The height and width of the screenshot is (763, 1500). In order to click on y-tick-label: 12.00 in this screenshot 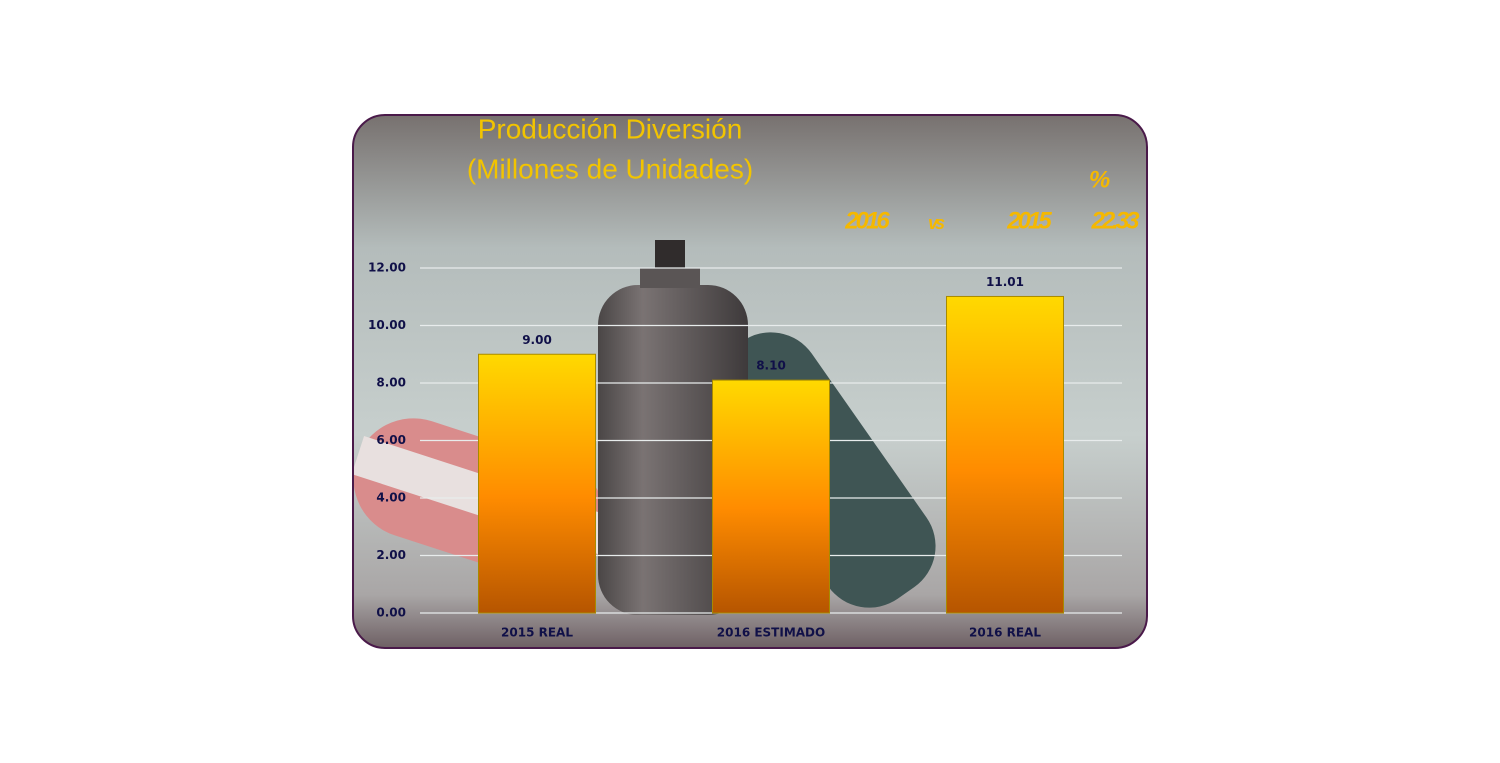, I will do `click(387, 268)`.